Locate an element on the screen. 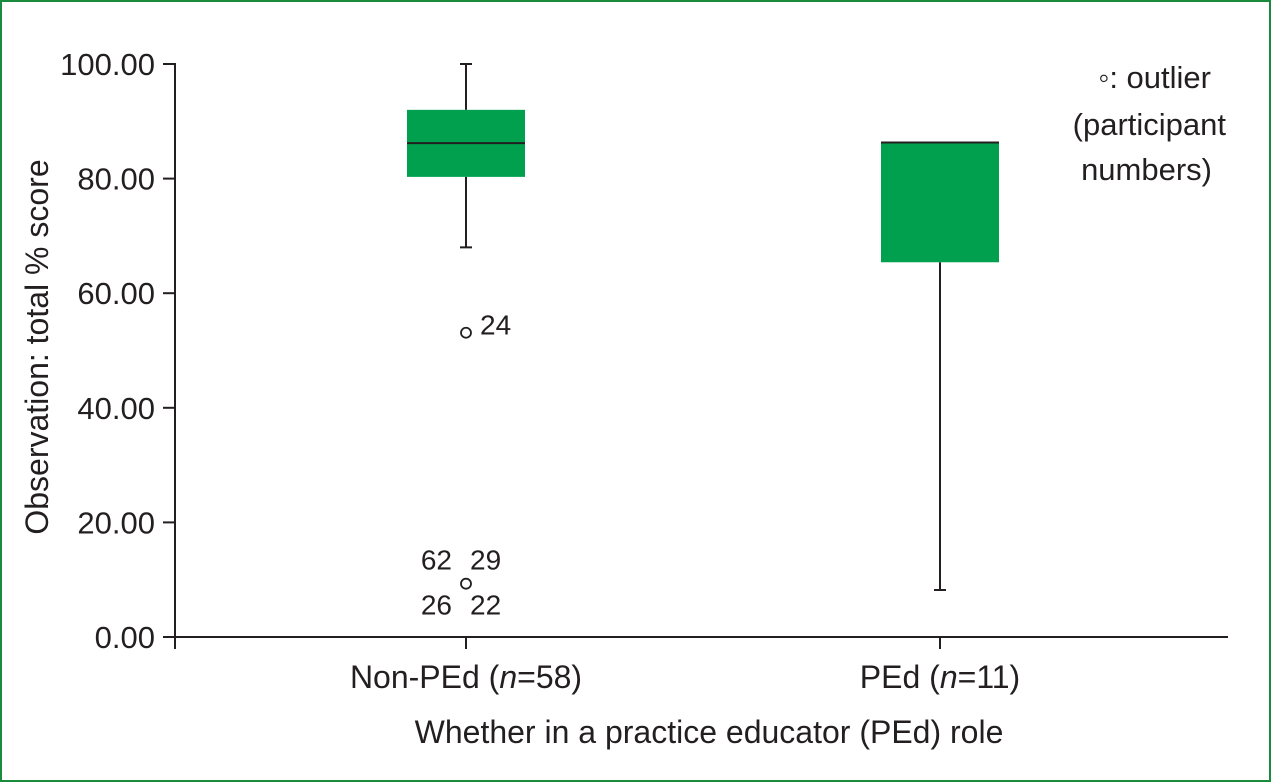 The width and height of the screenshot is (1271, 782). box-group: 24 62 29 26 22 is located at coordinates (466, 342).